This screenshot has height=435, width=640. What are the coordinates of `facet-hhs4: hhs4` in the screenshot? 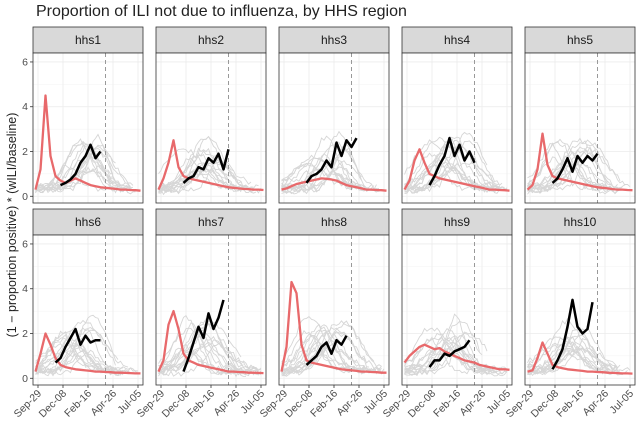 It's located at (457, 115).